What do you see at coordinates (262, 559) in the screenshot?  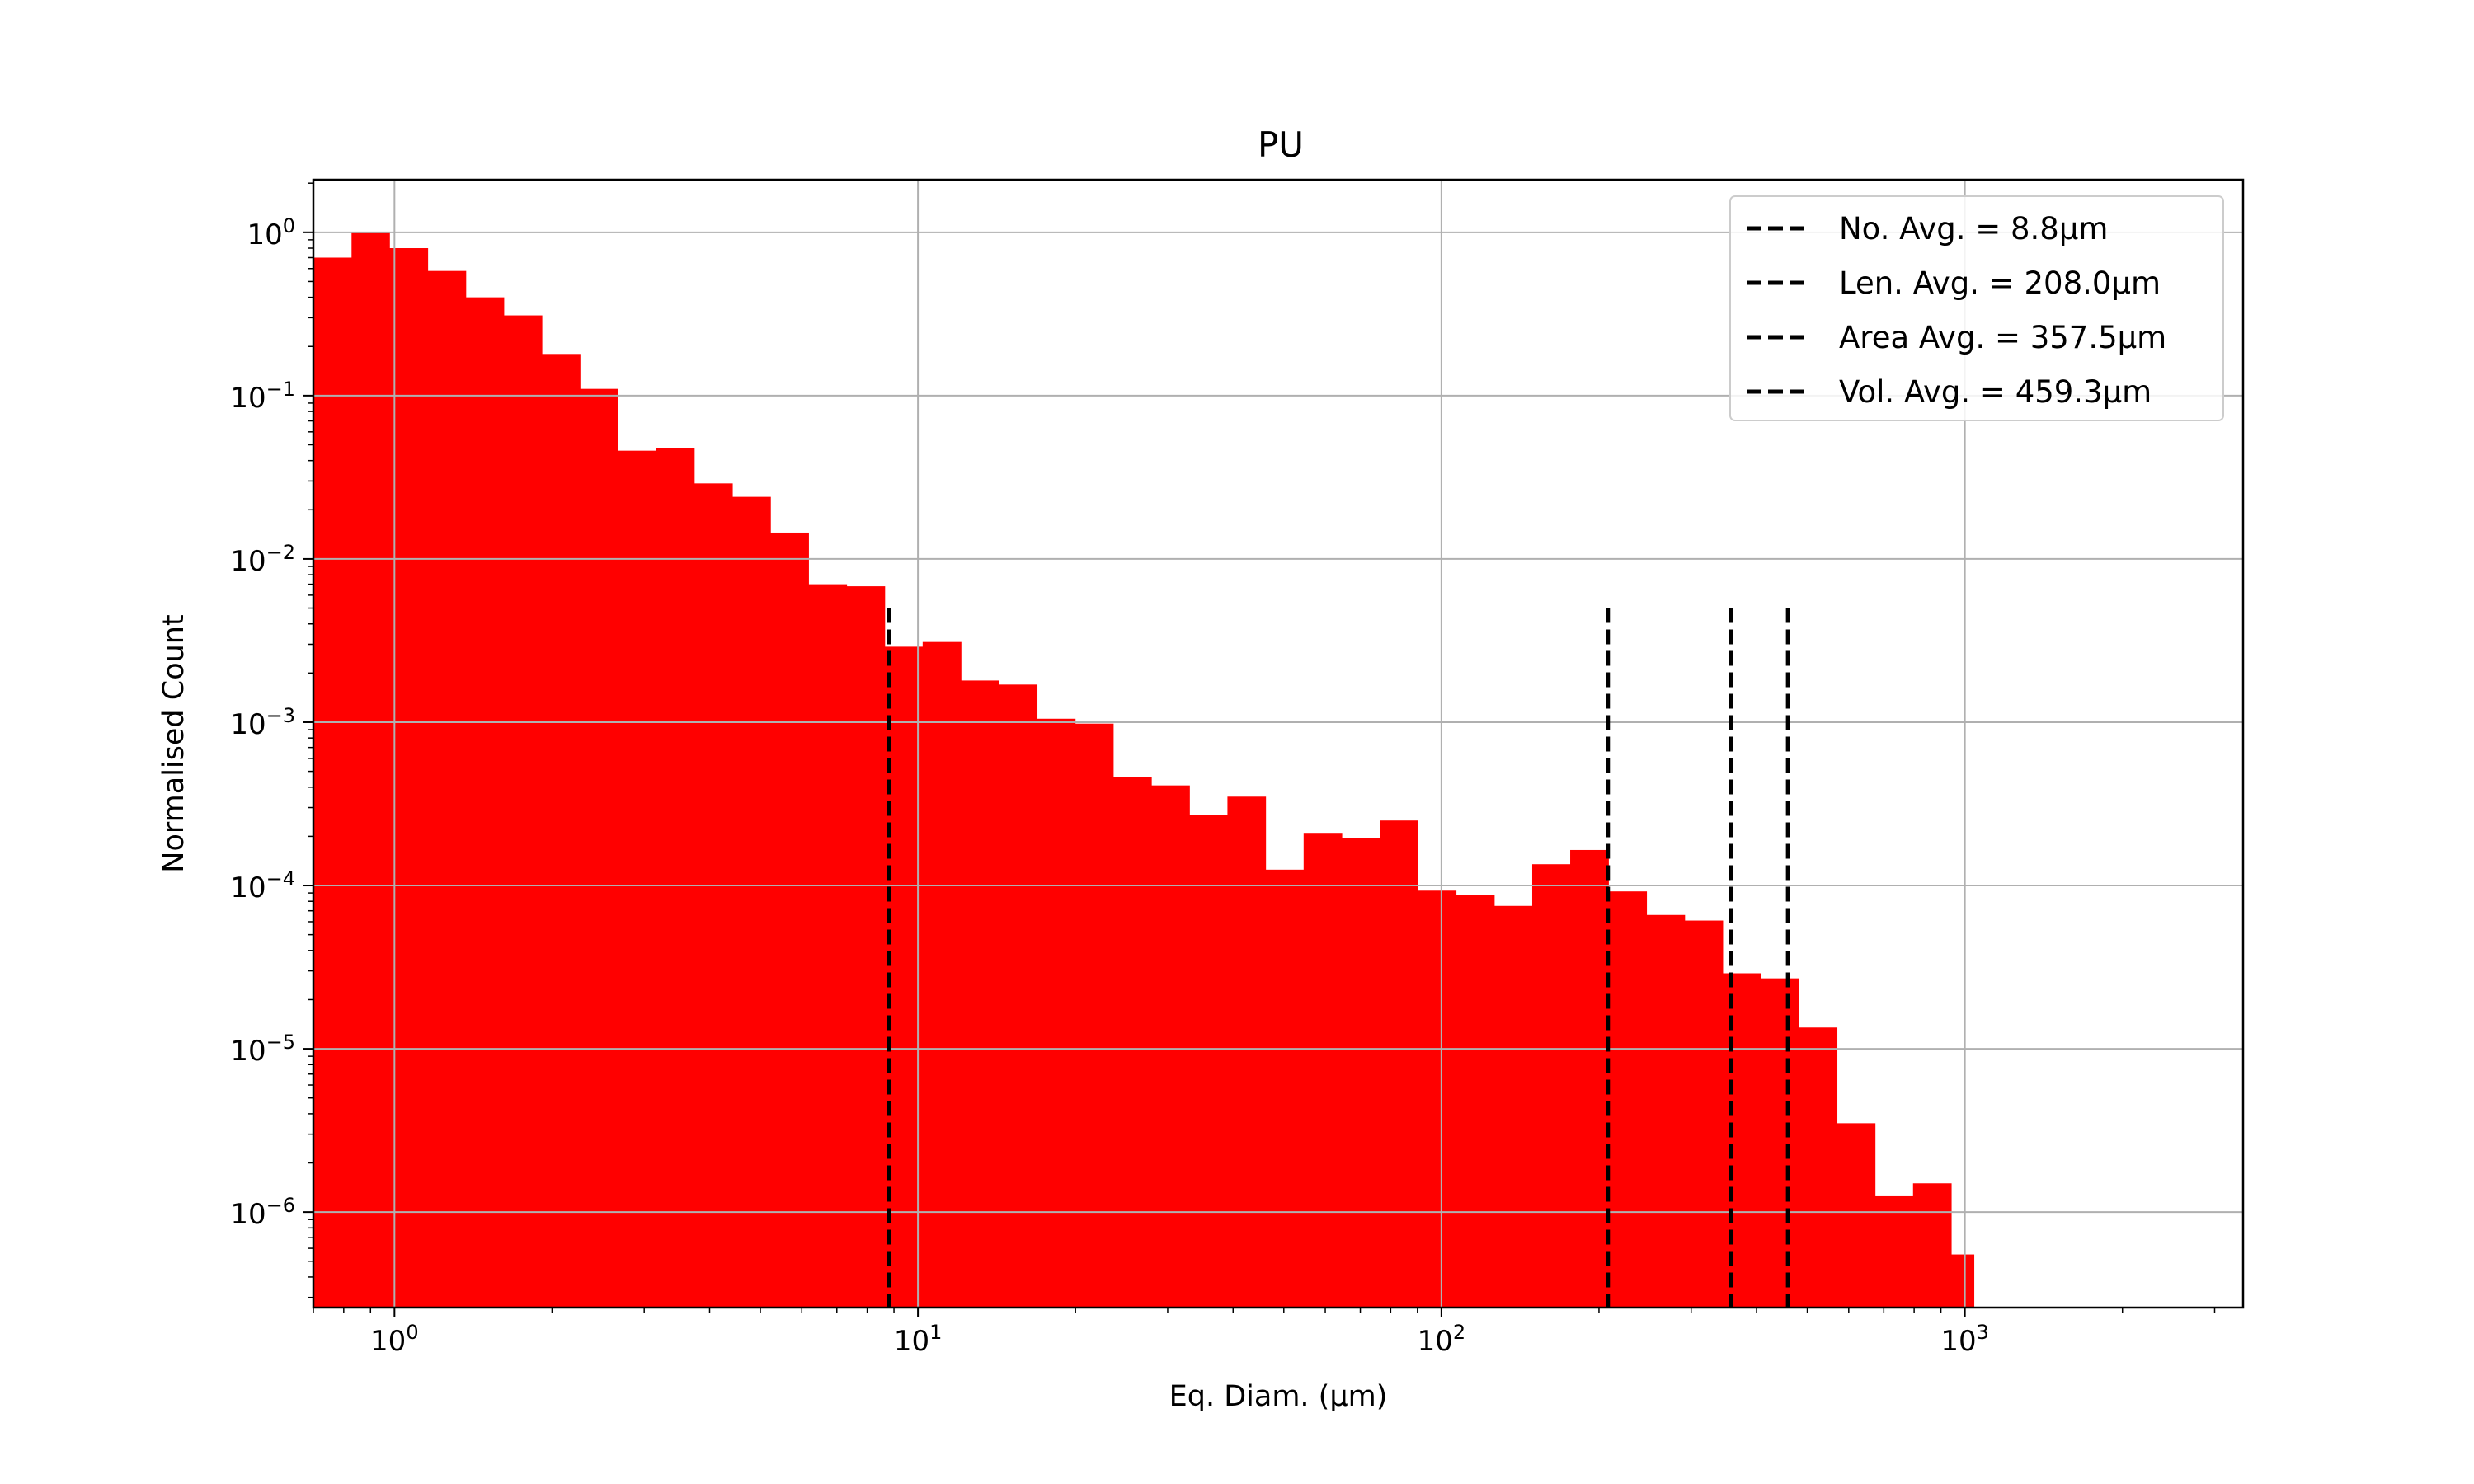 I see `y-tick-label: 10⁻²` at bounding box center [262, 559].